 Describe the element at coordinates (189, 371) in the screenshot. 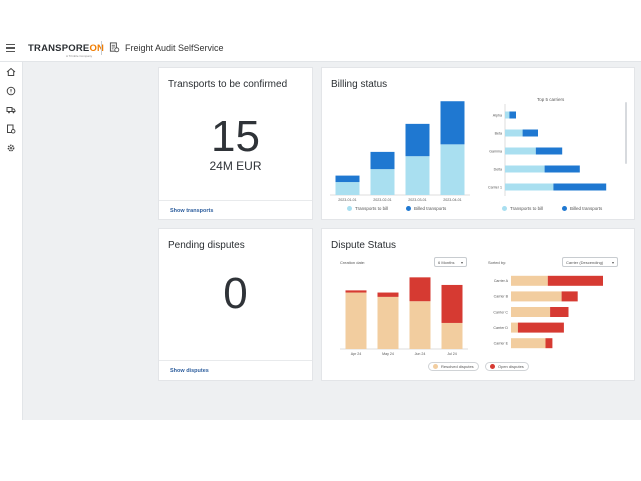

I see `show-disputes-link: Show disputes` at that location.